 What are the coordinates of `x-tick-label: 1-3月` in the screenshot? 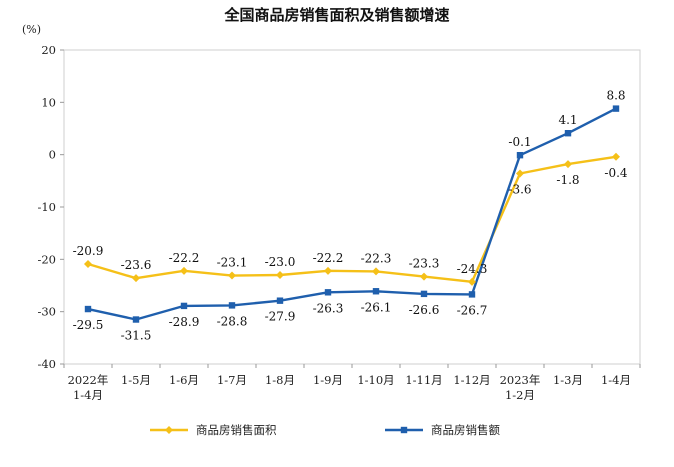 It's located at (568, 380).